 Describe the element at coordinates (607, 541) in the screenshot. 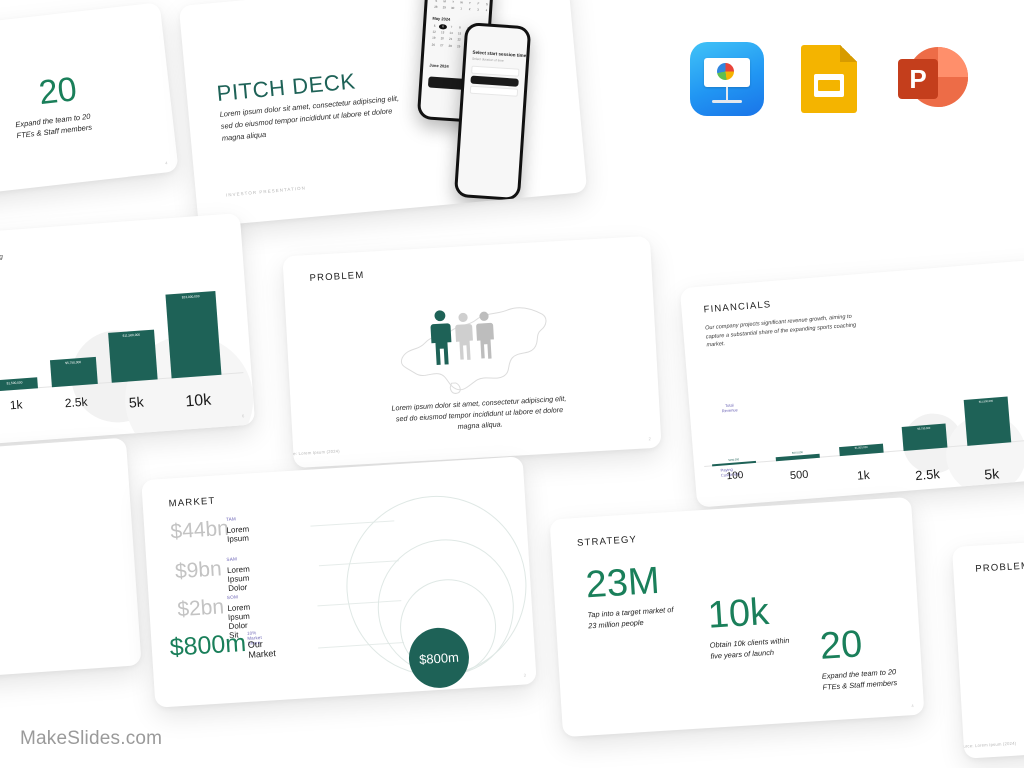

I see `strategy-title: STRATEGY` at that location.